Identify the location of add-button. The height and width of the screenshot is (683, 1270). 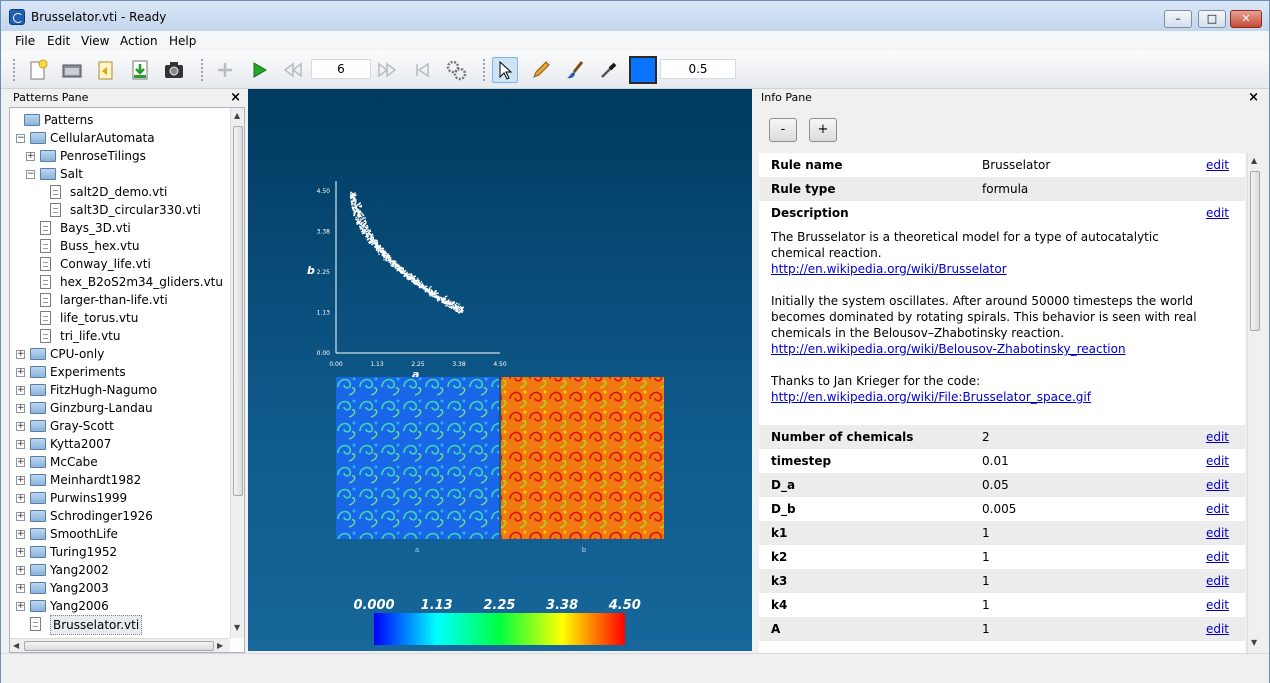
(225, 70).